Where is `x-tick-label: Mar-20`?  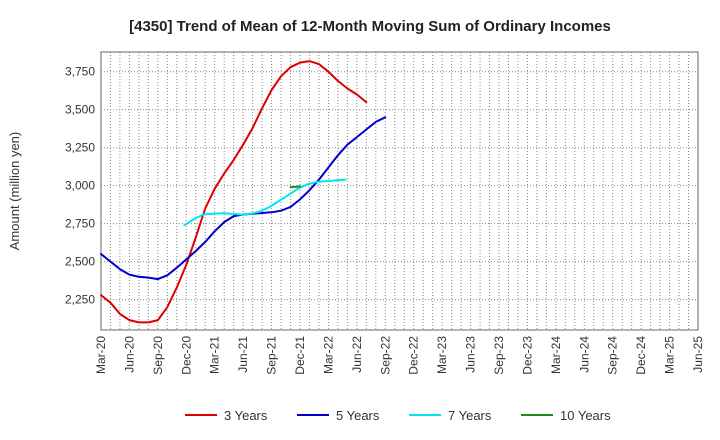 x-tick-label: Mar-20 is located at coordinates (101, 355).